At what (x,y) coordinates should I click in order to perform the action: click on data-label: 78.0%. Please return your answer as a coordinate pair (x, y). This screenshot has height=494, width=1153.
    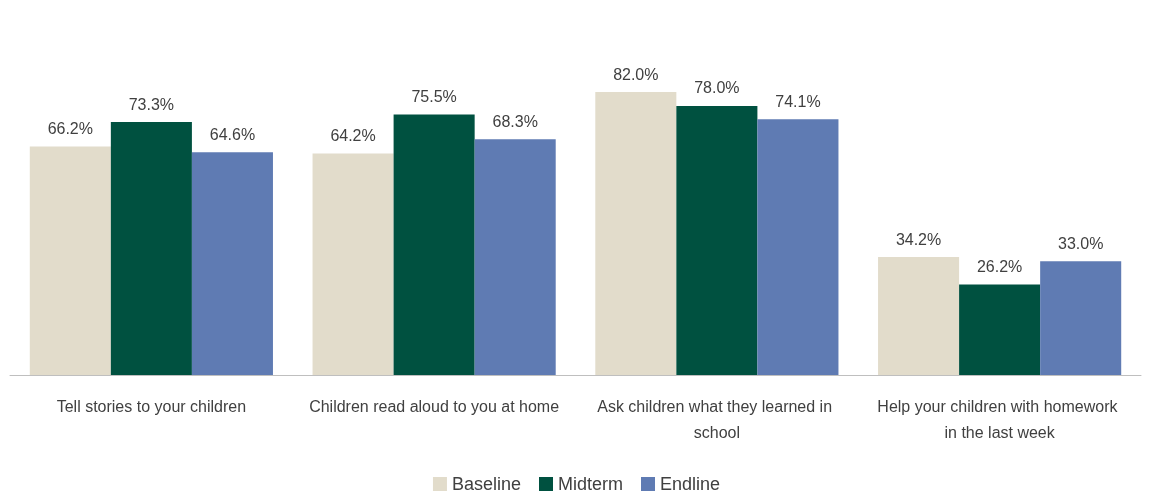
    Looking at the image, I should click on (717, 88).